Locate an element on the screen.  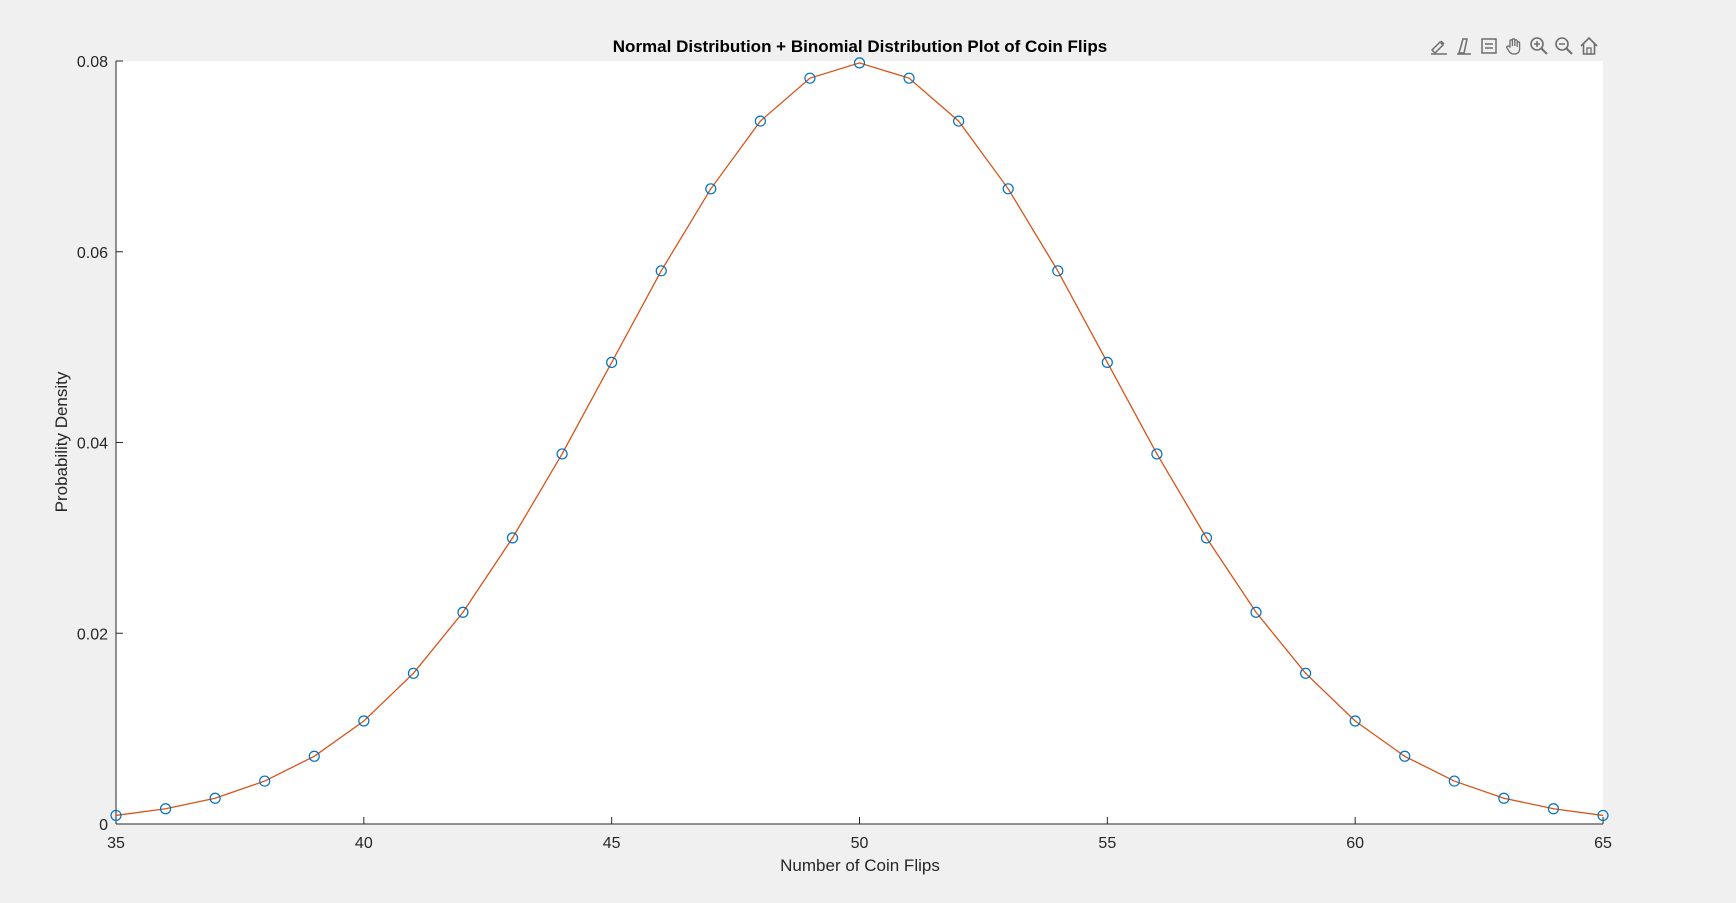
pan-hand-icon is located at coordinates (1514, 46).